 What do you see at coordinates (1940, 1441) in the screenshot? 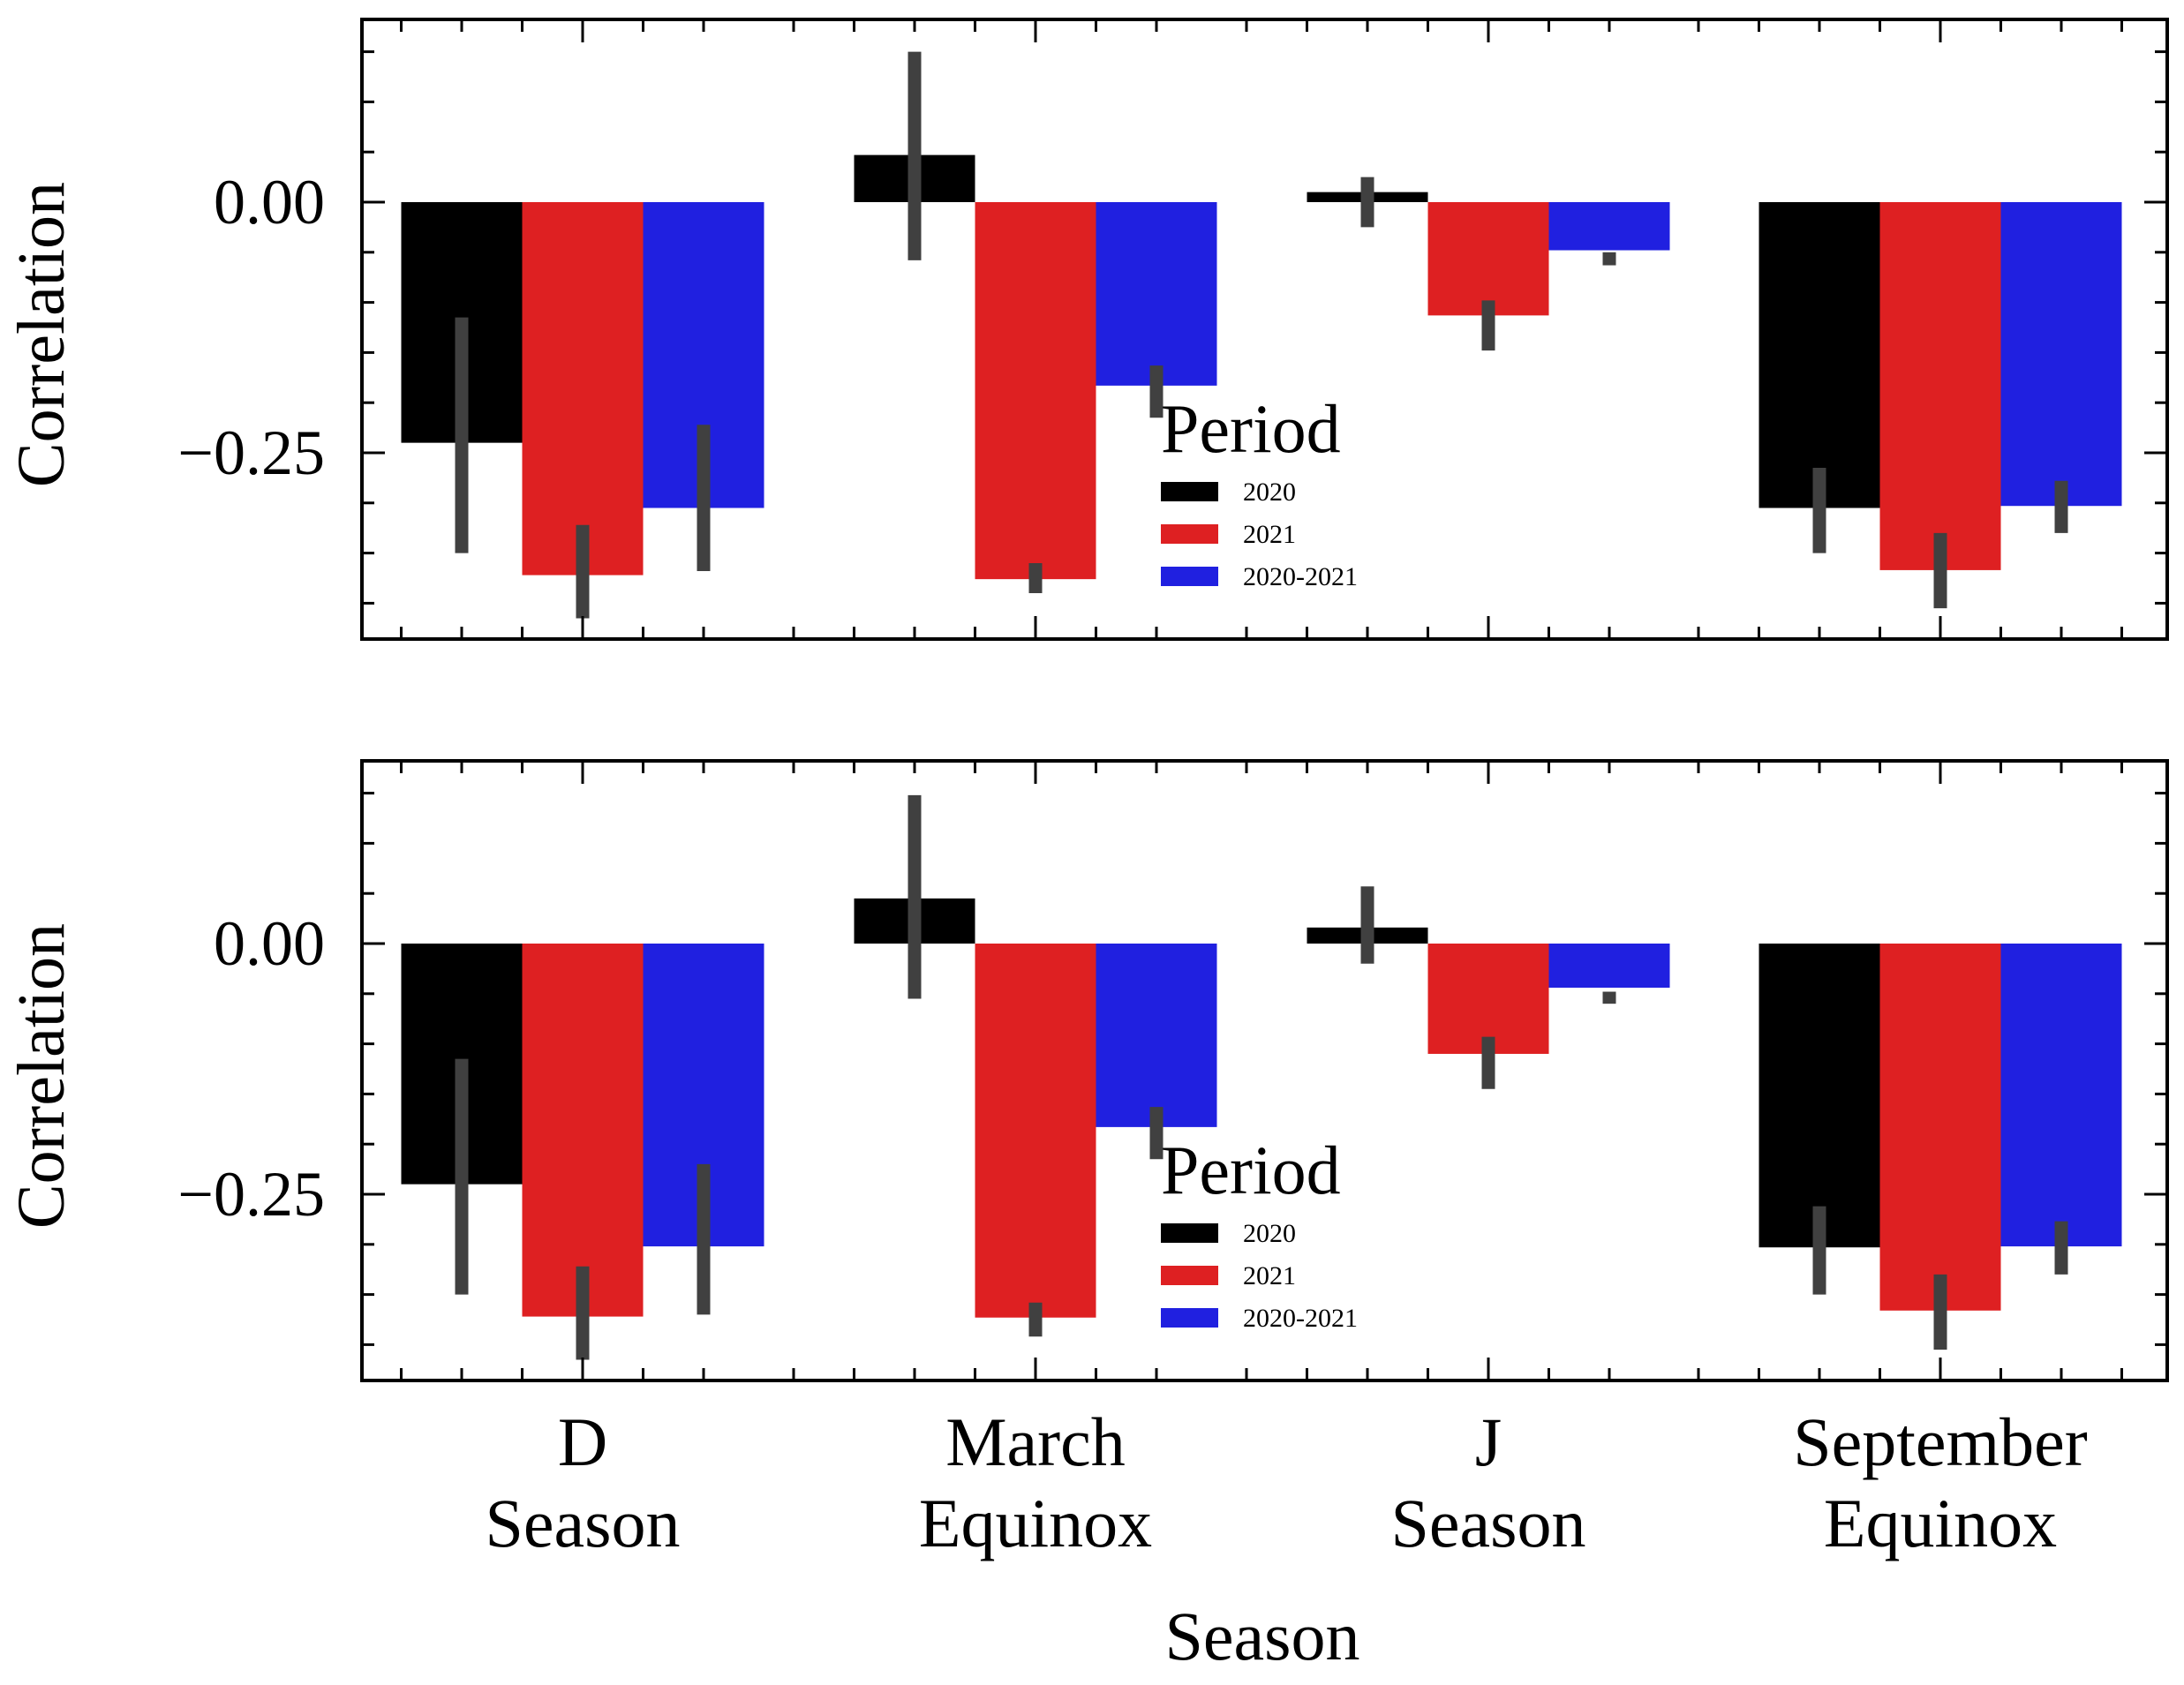
I see `x-category-label: September` at bounding box center [1940, 1441].